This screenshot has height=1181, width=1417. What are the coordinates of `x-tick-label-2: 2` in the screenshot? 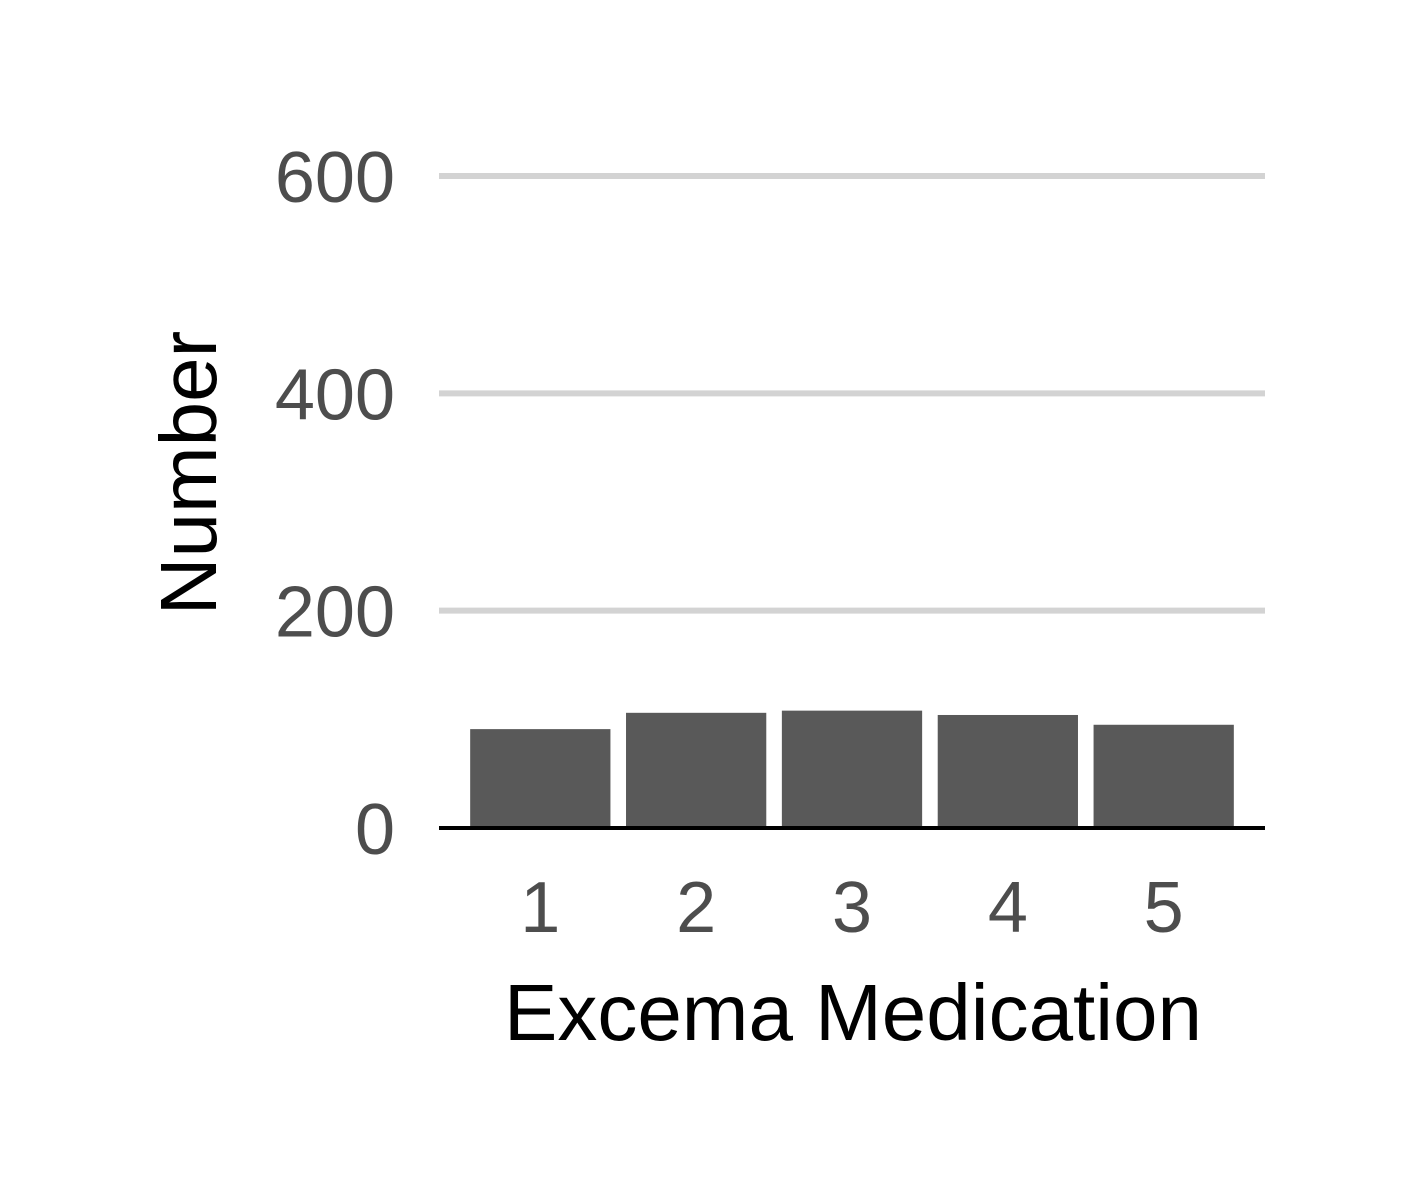 It's located at (696, 908).